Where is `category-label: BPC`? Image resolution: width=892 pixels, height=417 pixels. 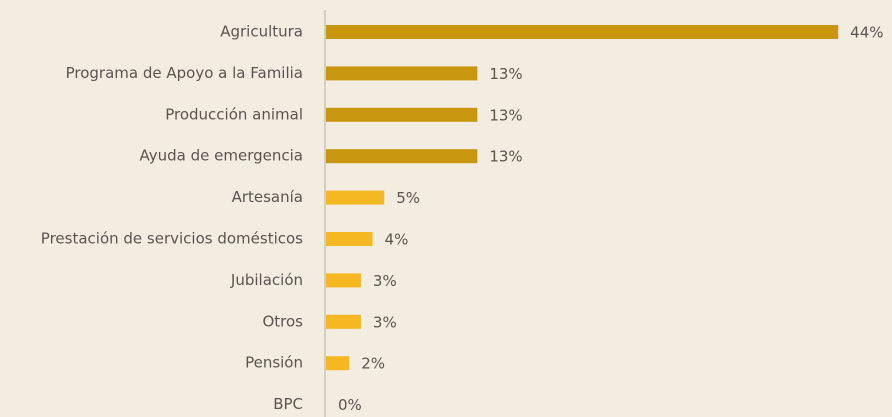 category-label: BPC is located at coordinates (288, 404).